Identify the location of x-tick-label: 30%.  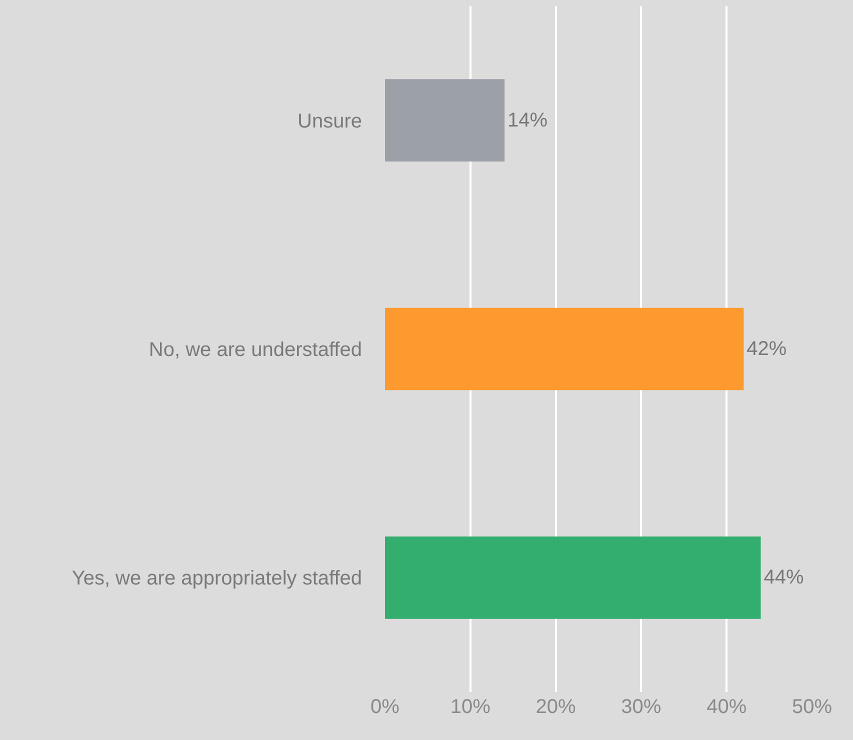
(641, 707).